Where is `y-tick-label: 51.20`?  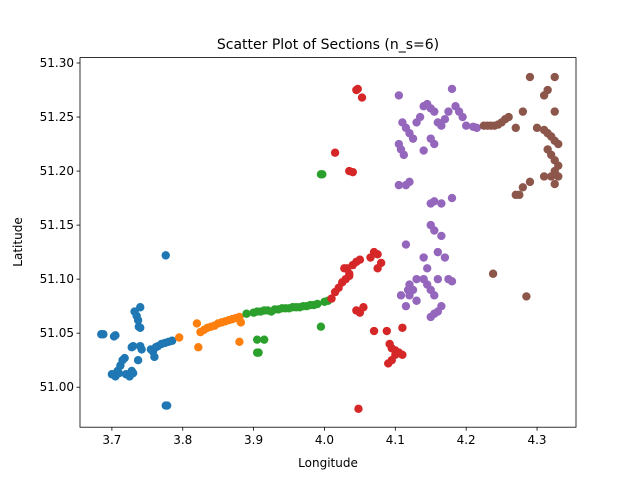 y-tick-label: 51.20 is located at coordinates (57, 171).